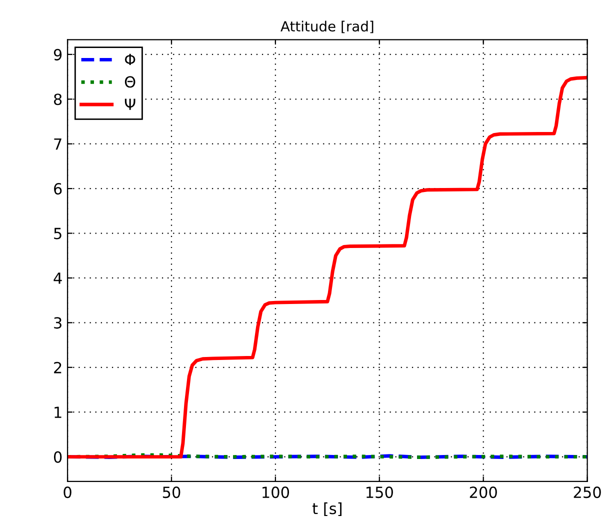 Image resolution: width=603 pixels, height=529 pixels. I want to click on x-tick-label: 50, so click(171, 492).